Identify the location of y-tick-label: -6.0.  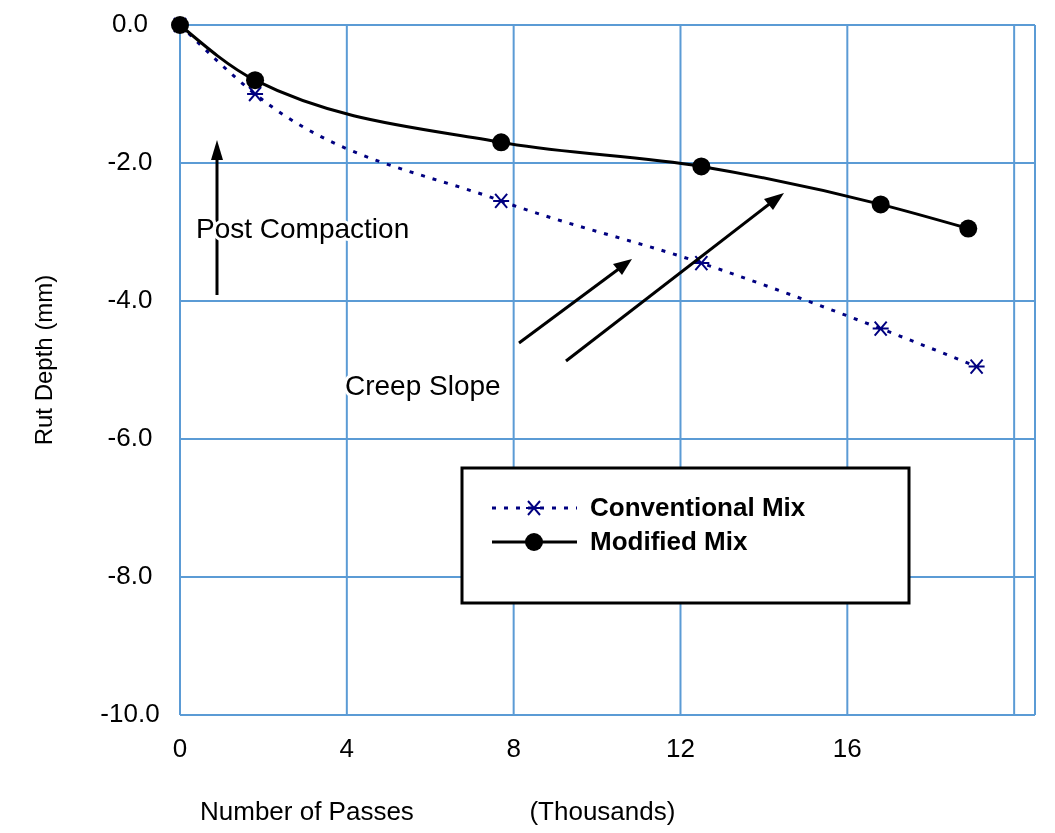
(130, 436).